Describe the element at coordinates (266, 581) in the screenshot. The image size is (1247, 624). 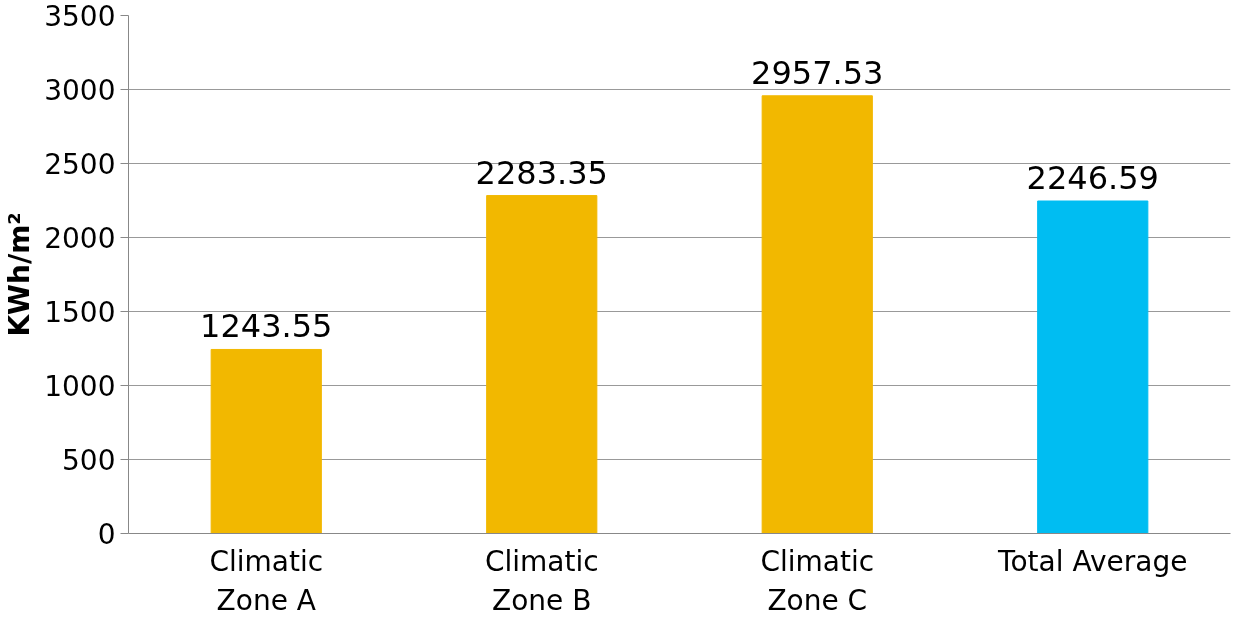
I see `x-tick-label: Climatic Zone A` at that location.